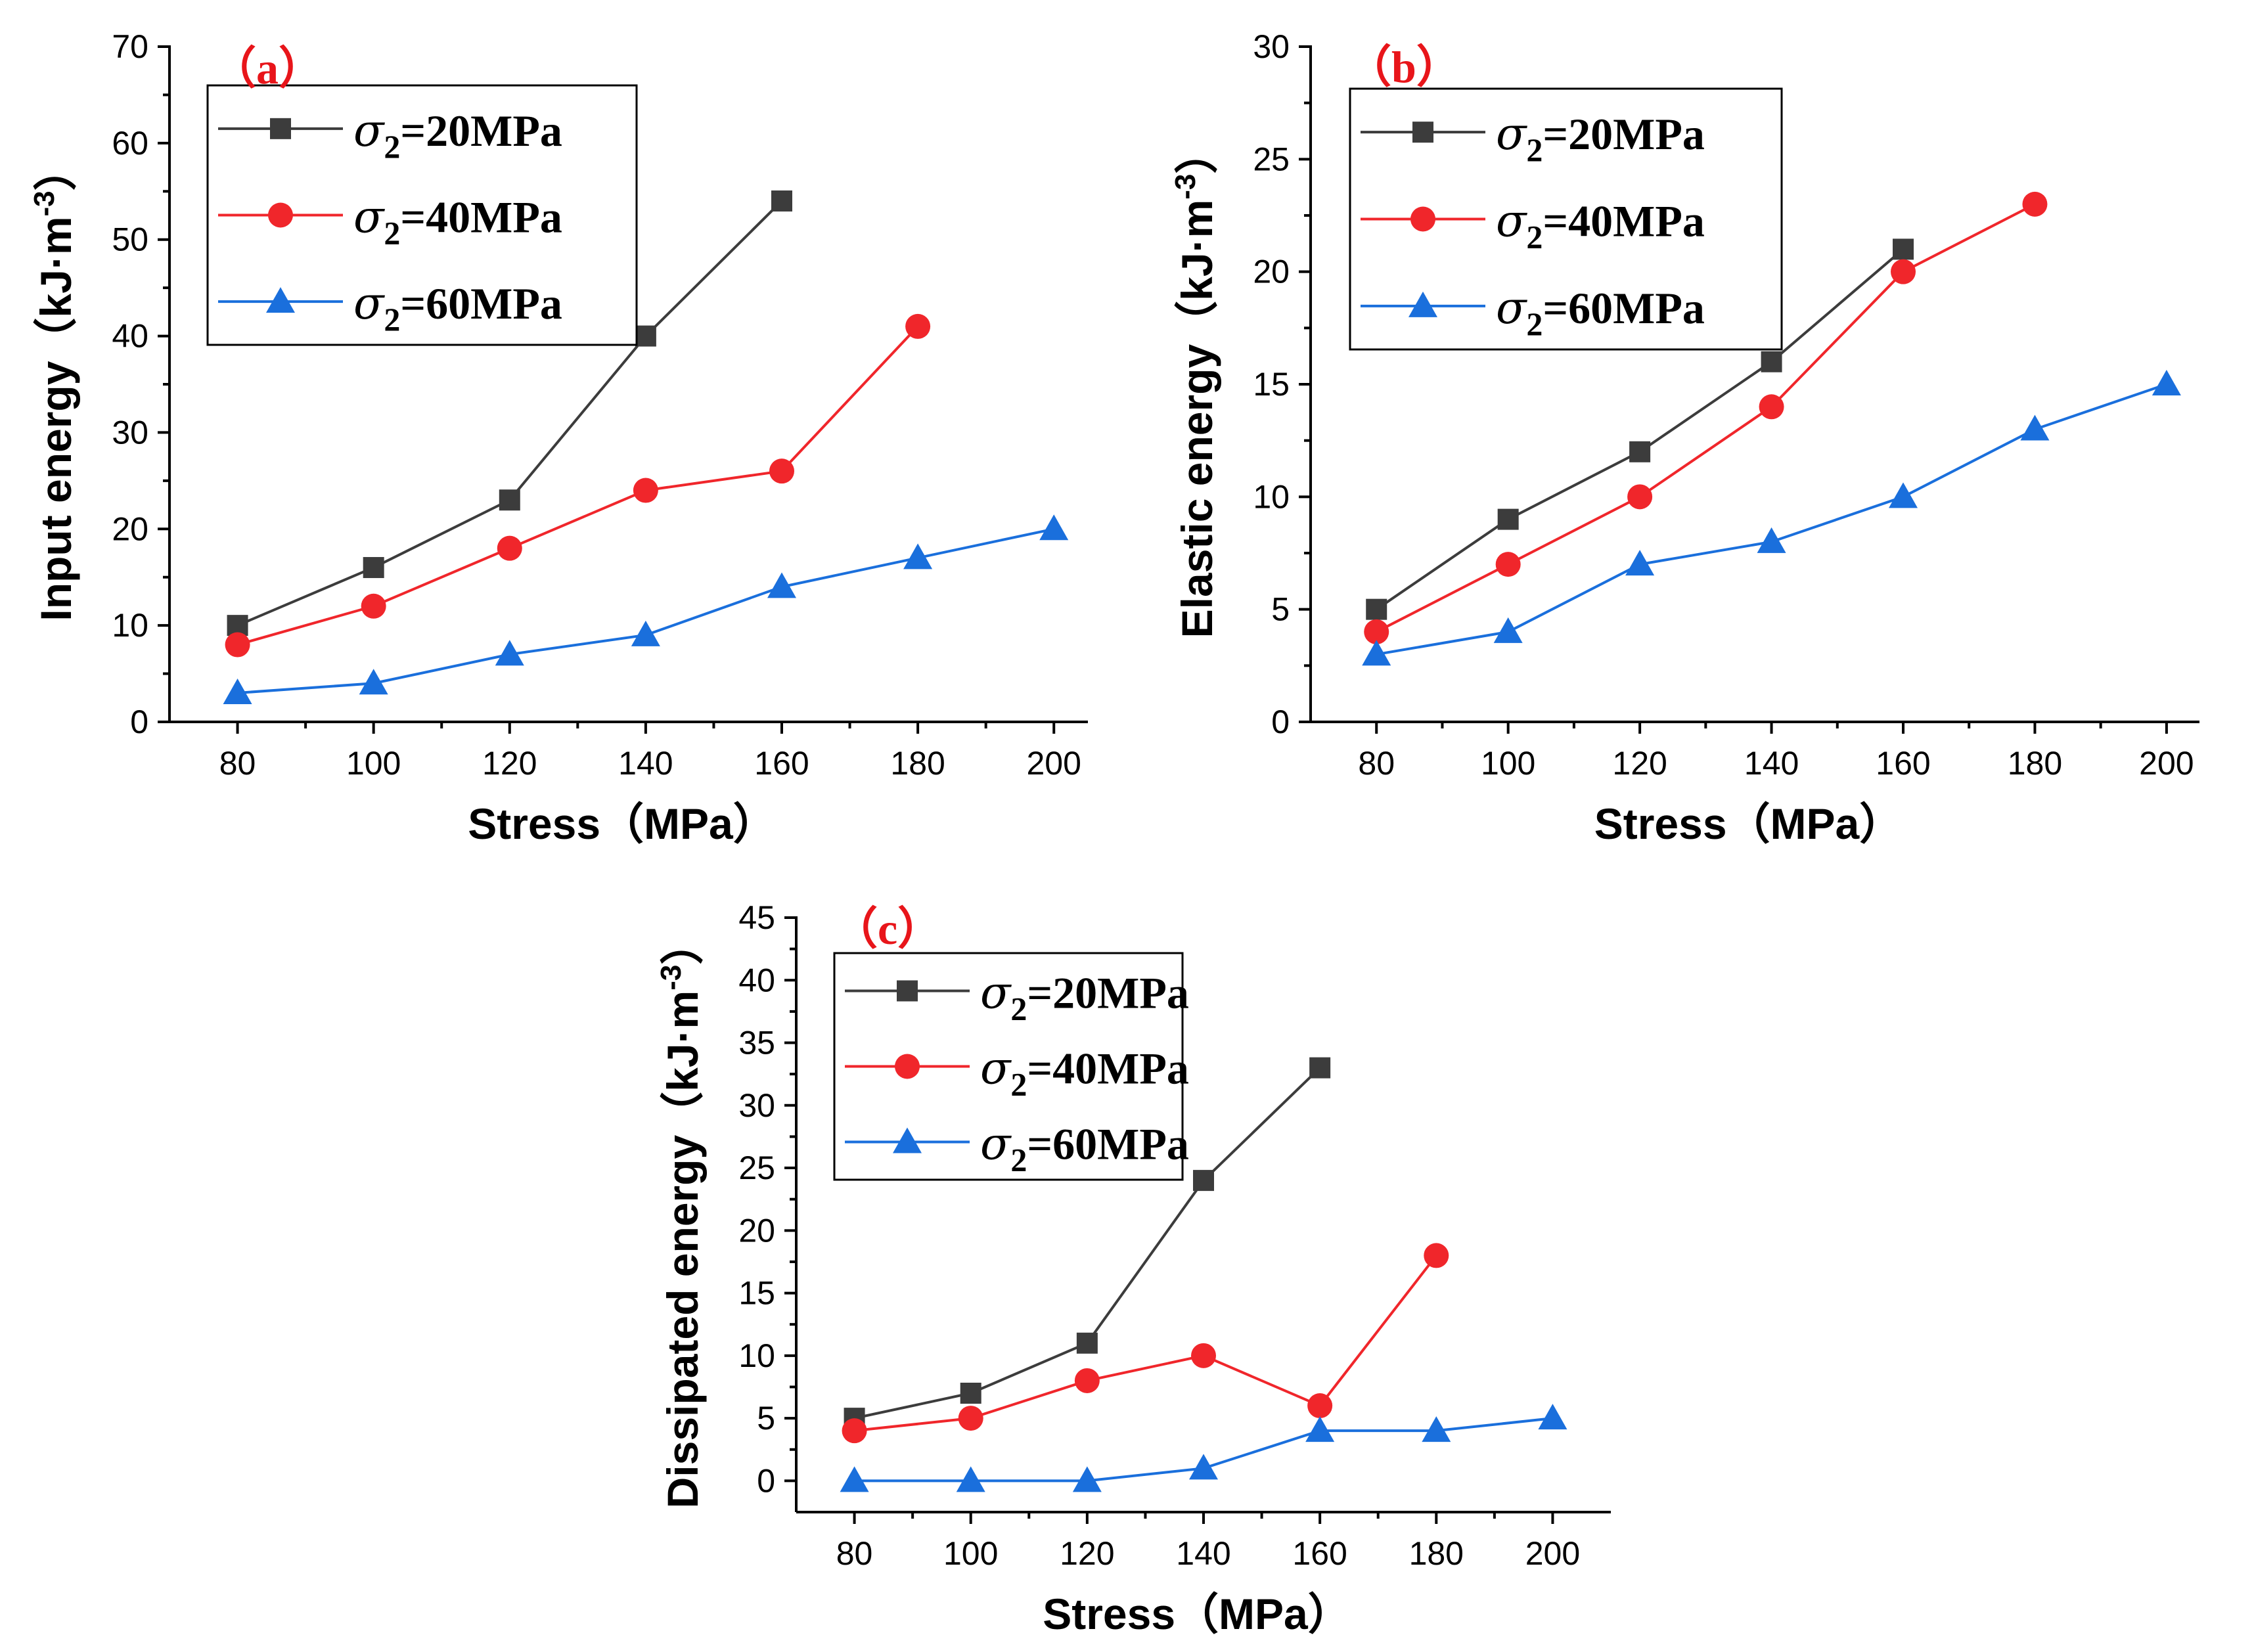  Describe the element at coordinates (1197, 419) in the screenshot. I see `y-axis-title-main: Elastic energy（kJ·m` at that location.